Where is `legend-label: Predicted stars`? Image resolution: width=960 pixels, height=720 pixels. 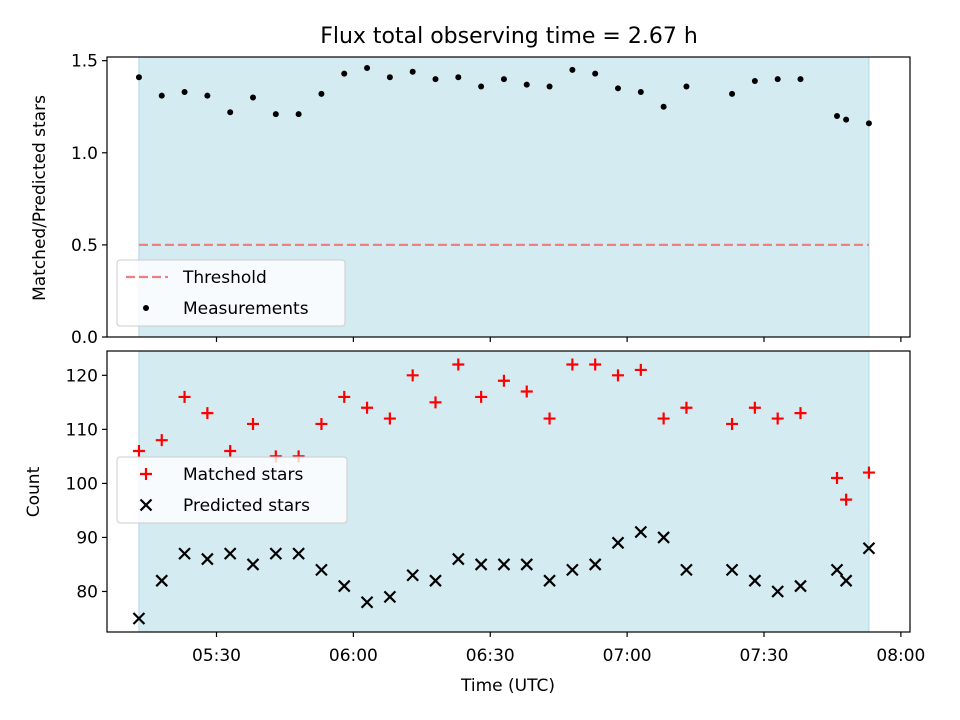 legend-label: Predicted stars is located at coordinates (246, 506).